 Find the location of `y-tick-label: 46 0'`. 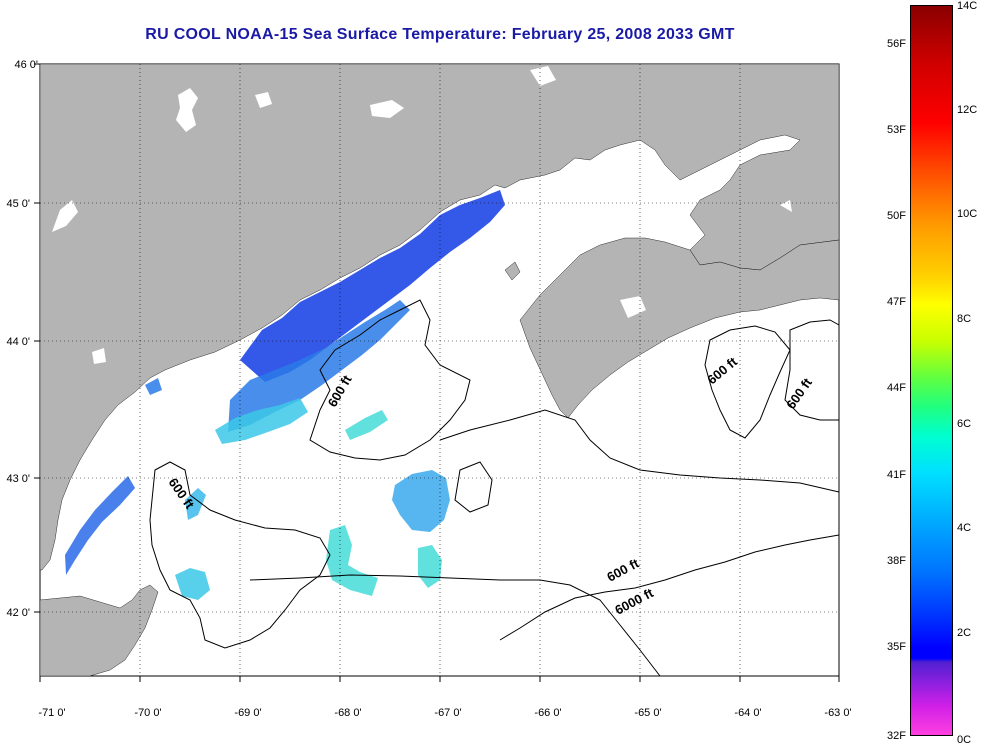

y-tick-label: 46 0' is located at coordinates (26, 65).